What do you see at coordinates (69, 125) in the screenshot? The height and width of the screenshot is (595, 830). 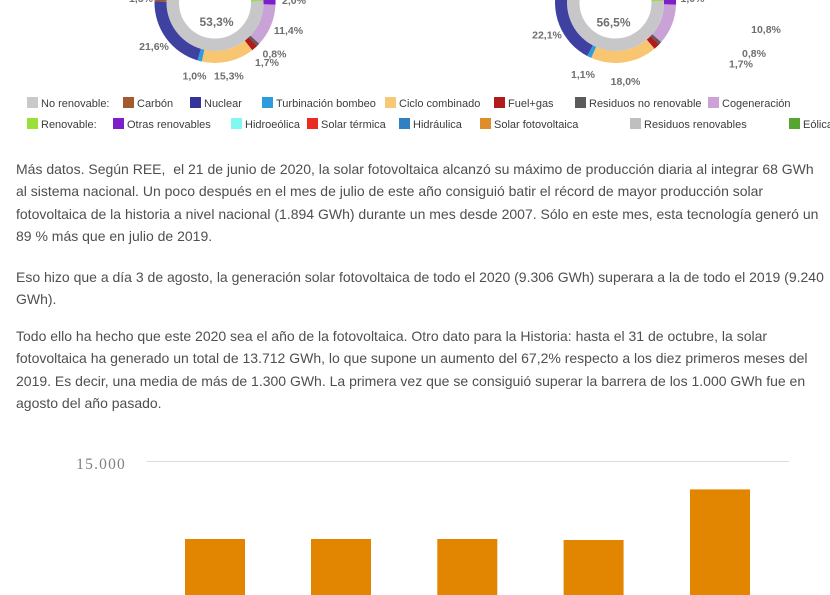 I see `svg-text: Renovable:` at bounding box center [69, 125].